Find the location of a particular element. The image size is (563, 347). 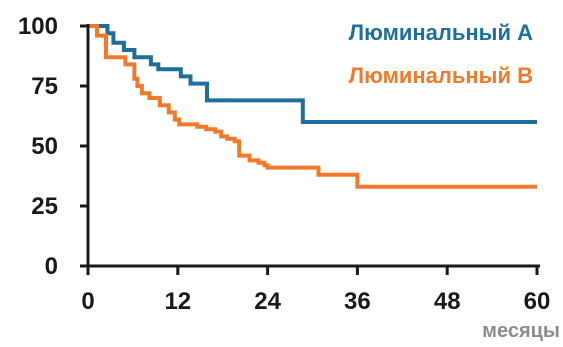

x-tick-label: 36 is located at coordinates (357, 301).